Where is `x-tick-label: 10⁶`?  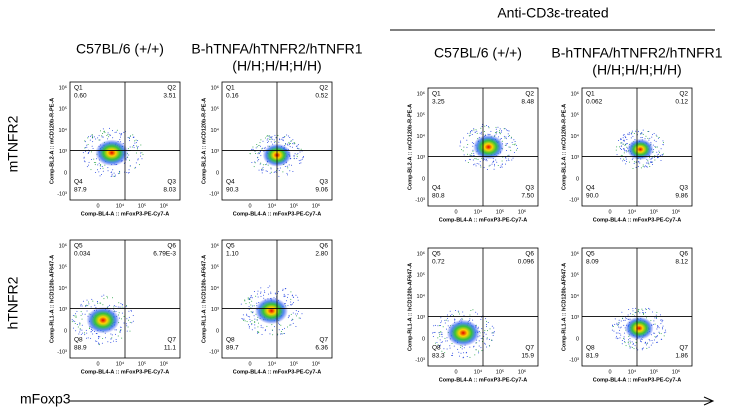
x-tick-label: 10⁶ is located at coordinates (676, 211).